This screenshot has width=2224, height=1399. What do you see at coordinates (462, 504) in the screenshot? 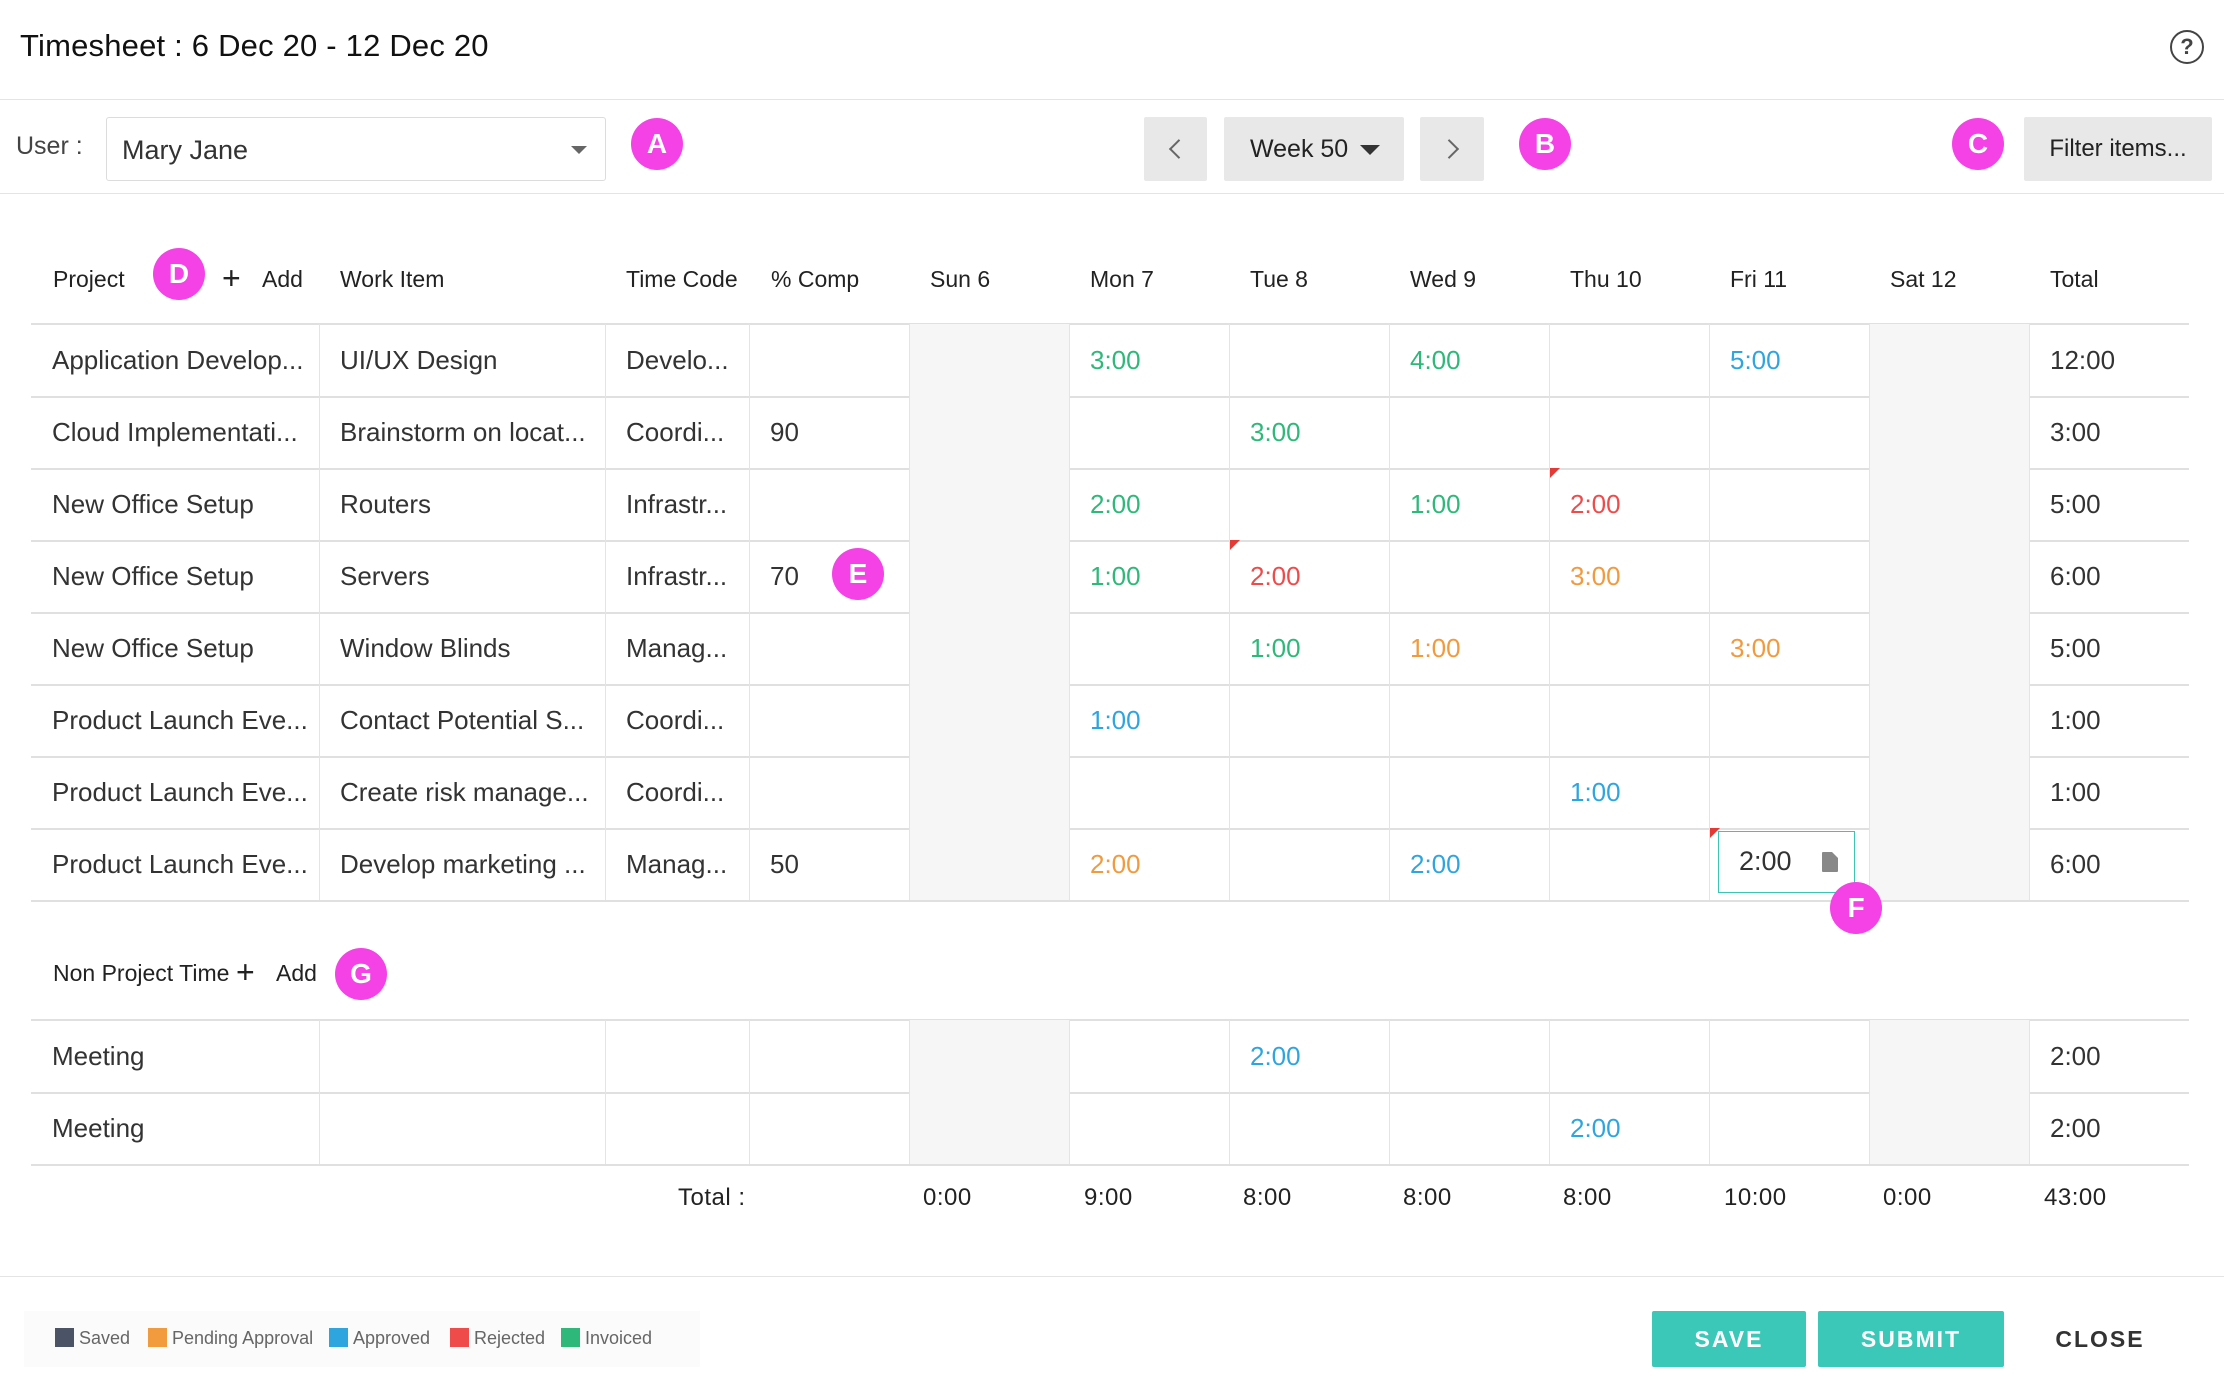
I see `work-item-cell: Routers` at bounding box center [462, 504].